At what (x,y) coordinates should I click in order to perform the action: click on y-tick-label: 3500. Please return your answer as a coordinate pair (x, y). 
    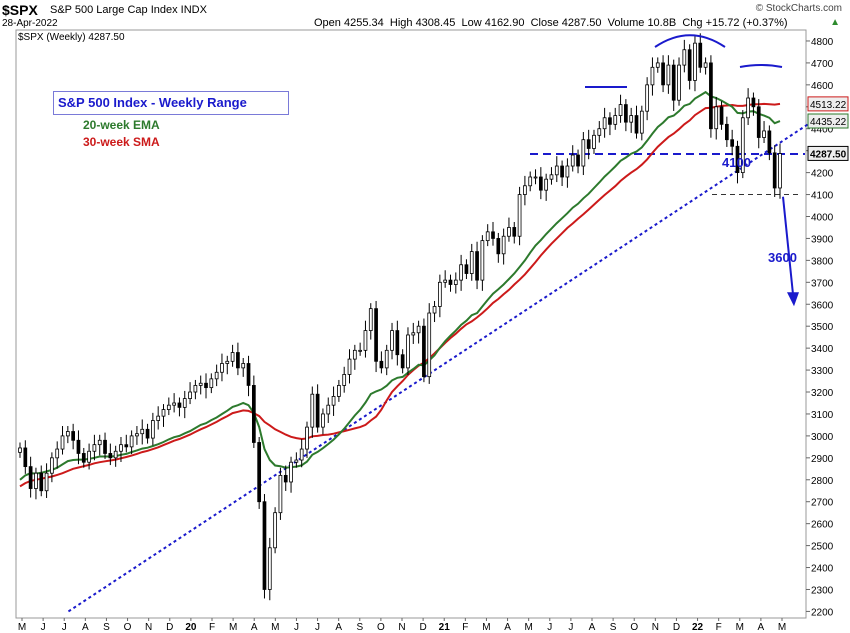
    Looking at the image, I should click on (822, 327).